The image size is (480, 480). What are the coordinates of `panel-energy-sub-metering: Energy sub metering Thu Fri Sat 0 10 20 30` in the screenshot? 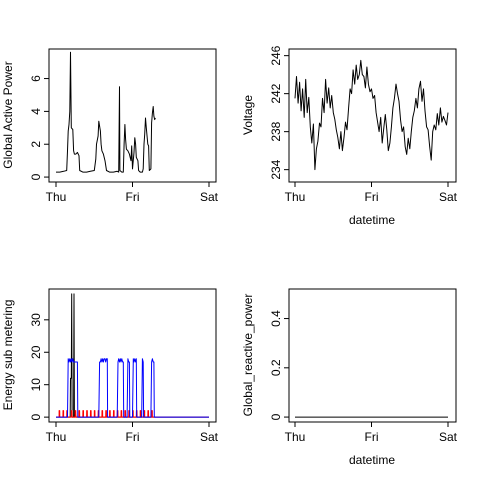 It's located at (110, 366).